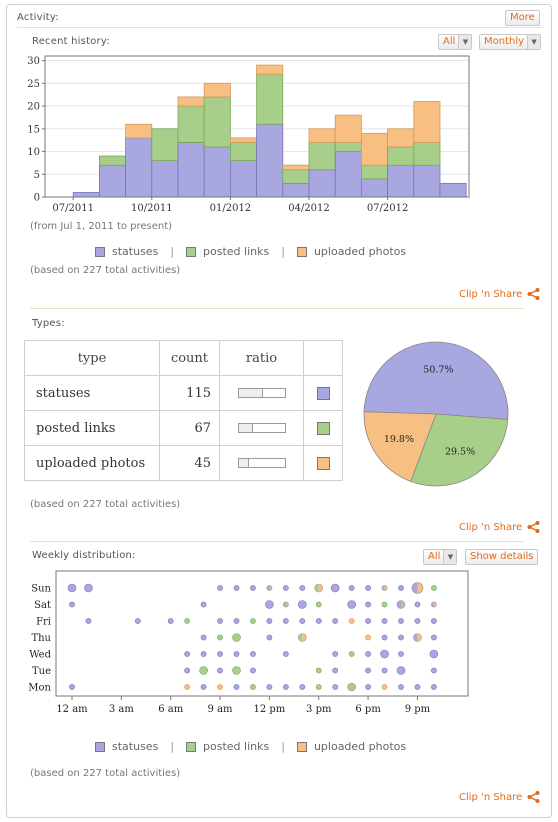 Image resolution: width=558 pixels, height=822 pixels. I want to click on plot-border, so click(257, 126).